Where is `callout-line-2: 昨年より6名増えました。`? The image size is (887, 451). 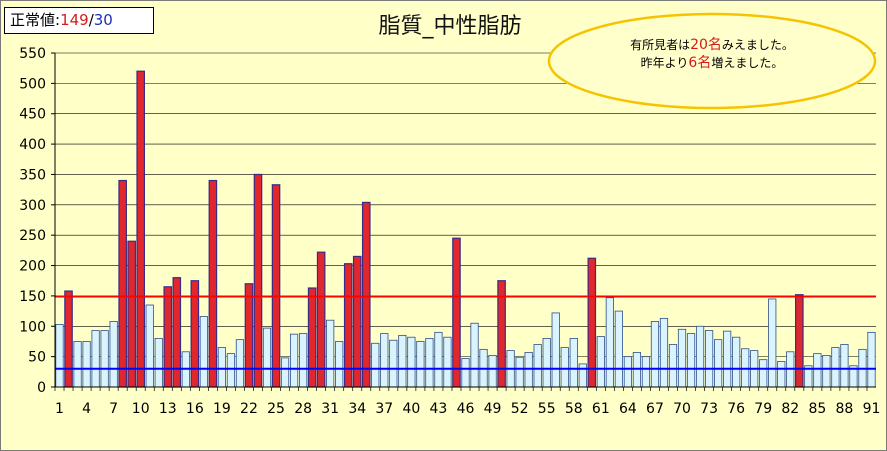 callout-line-2: 昨年より6名増えました。 is located at coordinates (712, 63).